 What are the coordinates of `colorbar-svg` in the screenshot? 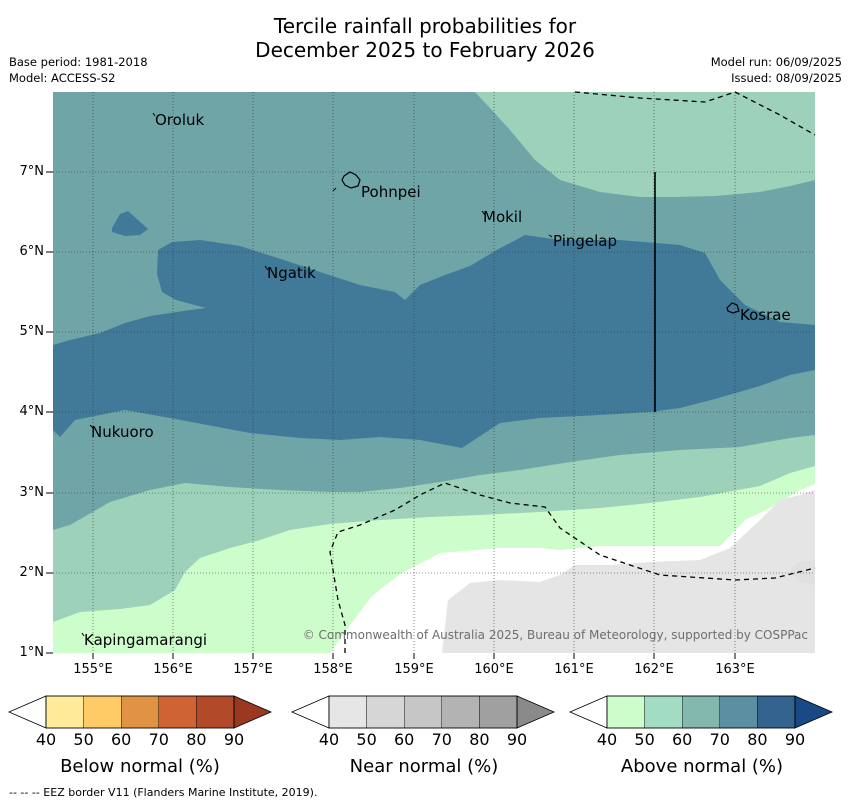 It's located at (420, 712).